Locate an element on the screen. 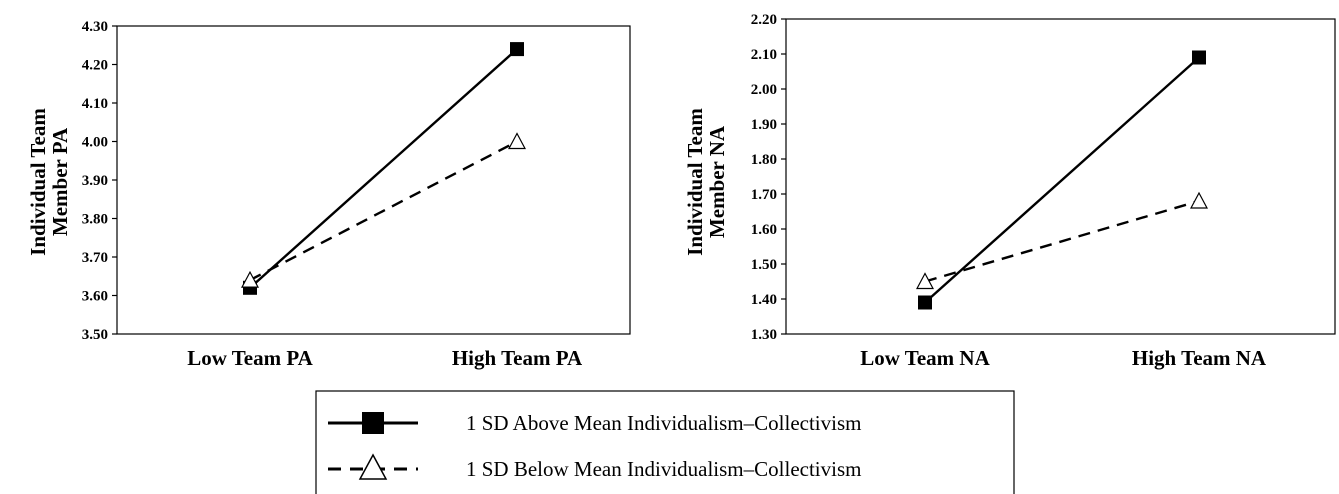  x-category-label: High Team PA is located at coordinates (517, 358).